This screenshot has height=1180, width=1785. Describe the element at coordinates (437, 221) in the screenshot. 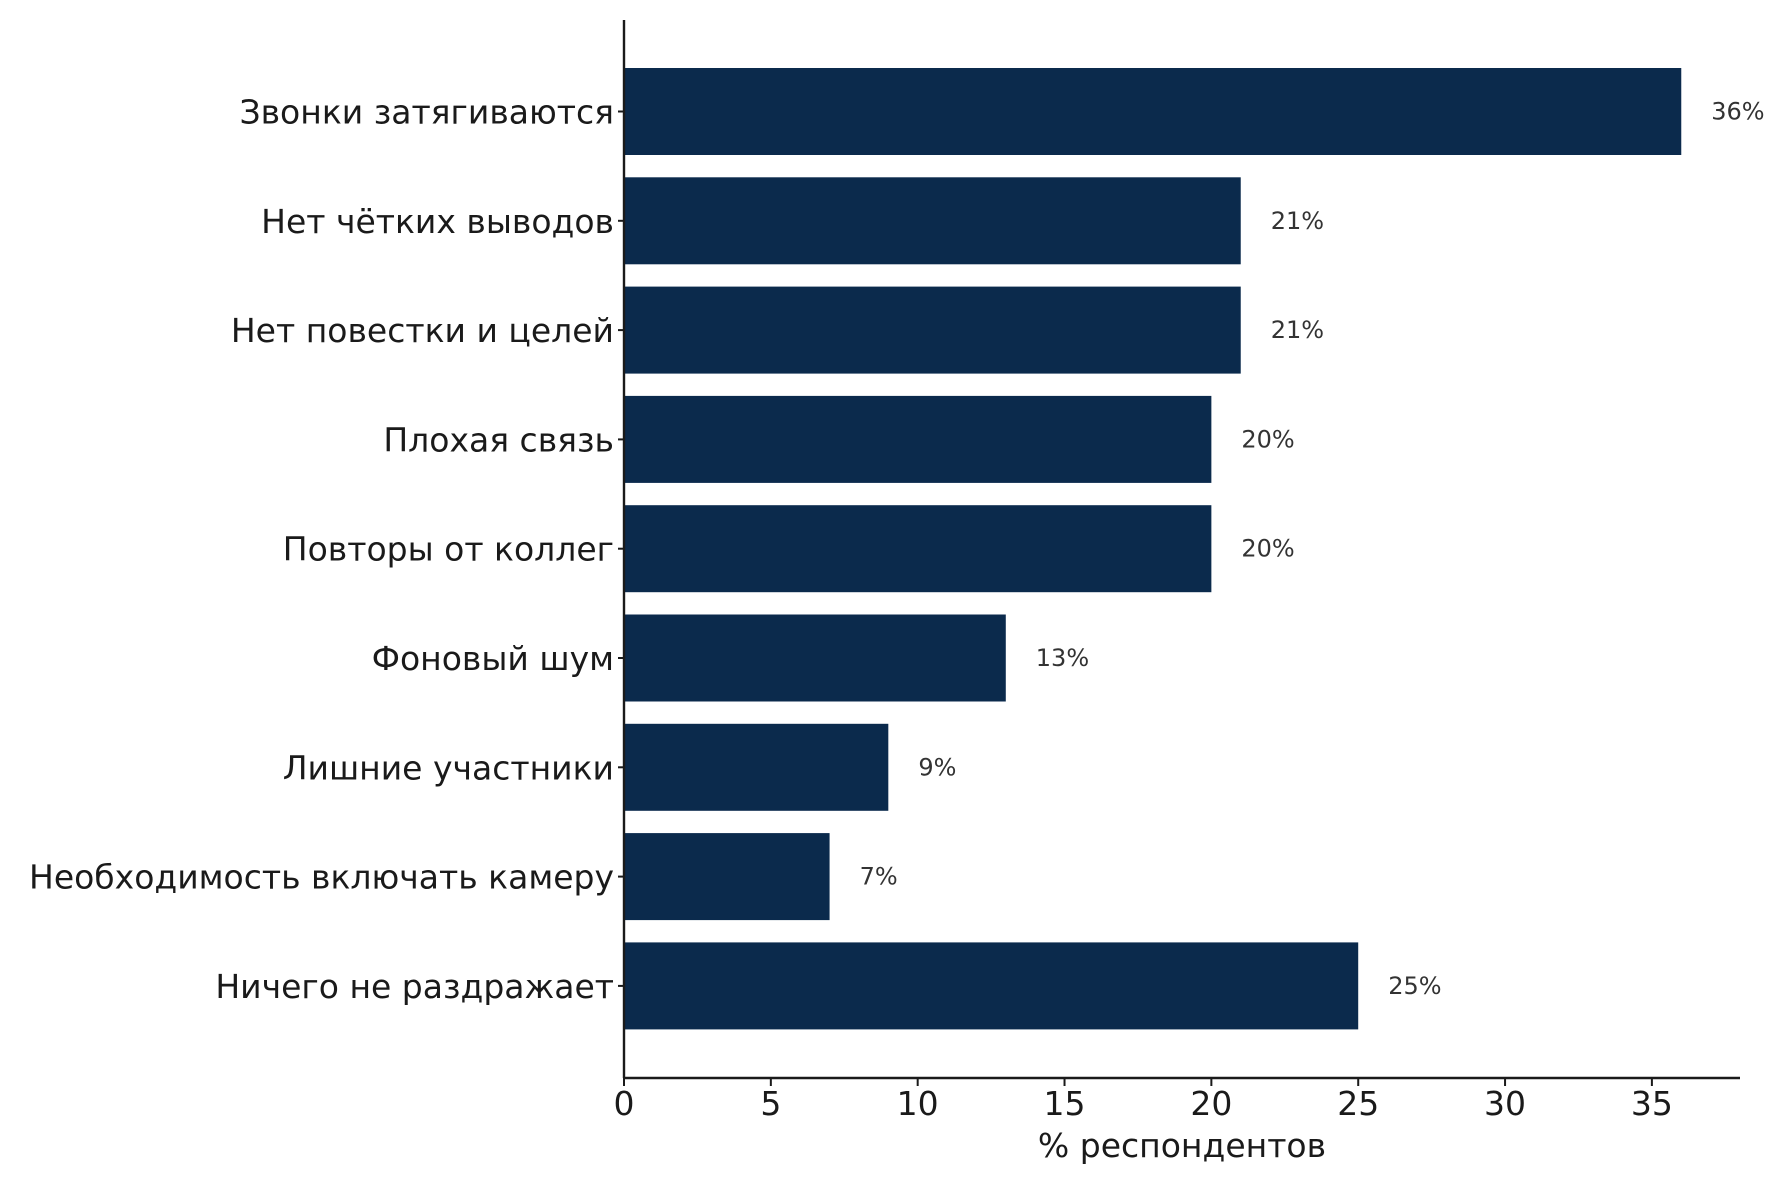

I see `category-label: Нет чётких выводов` at that location.